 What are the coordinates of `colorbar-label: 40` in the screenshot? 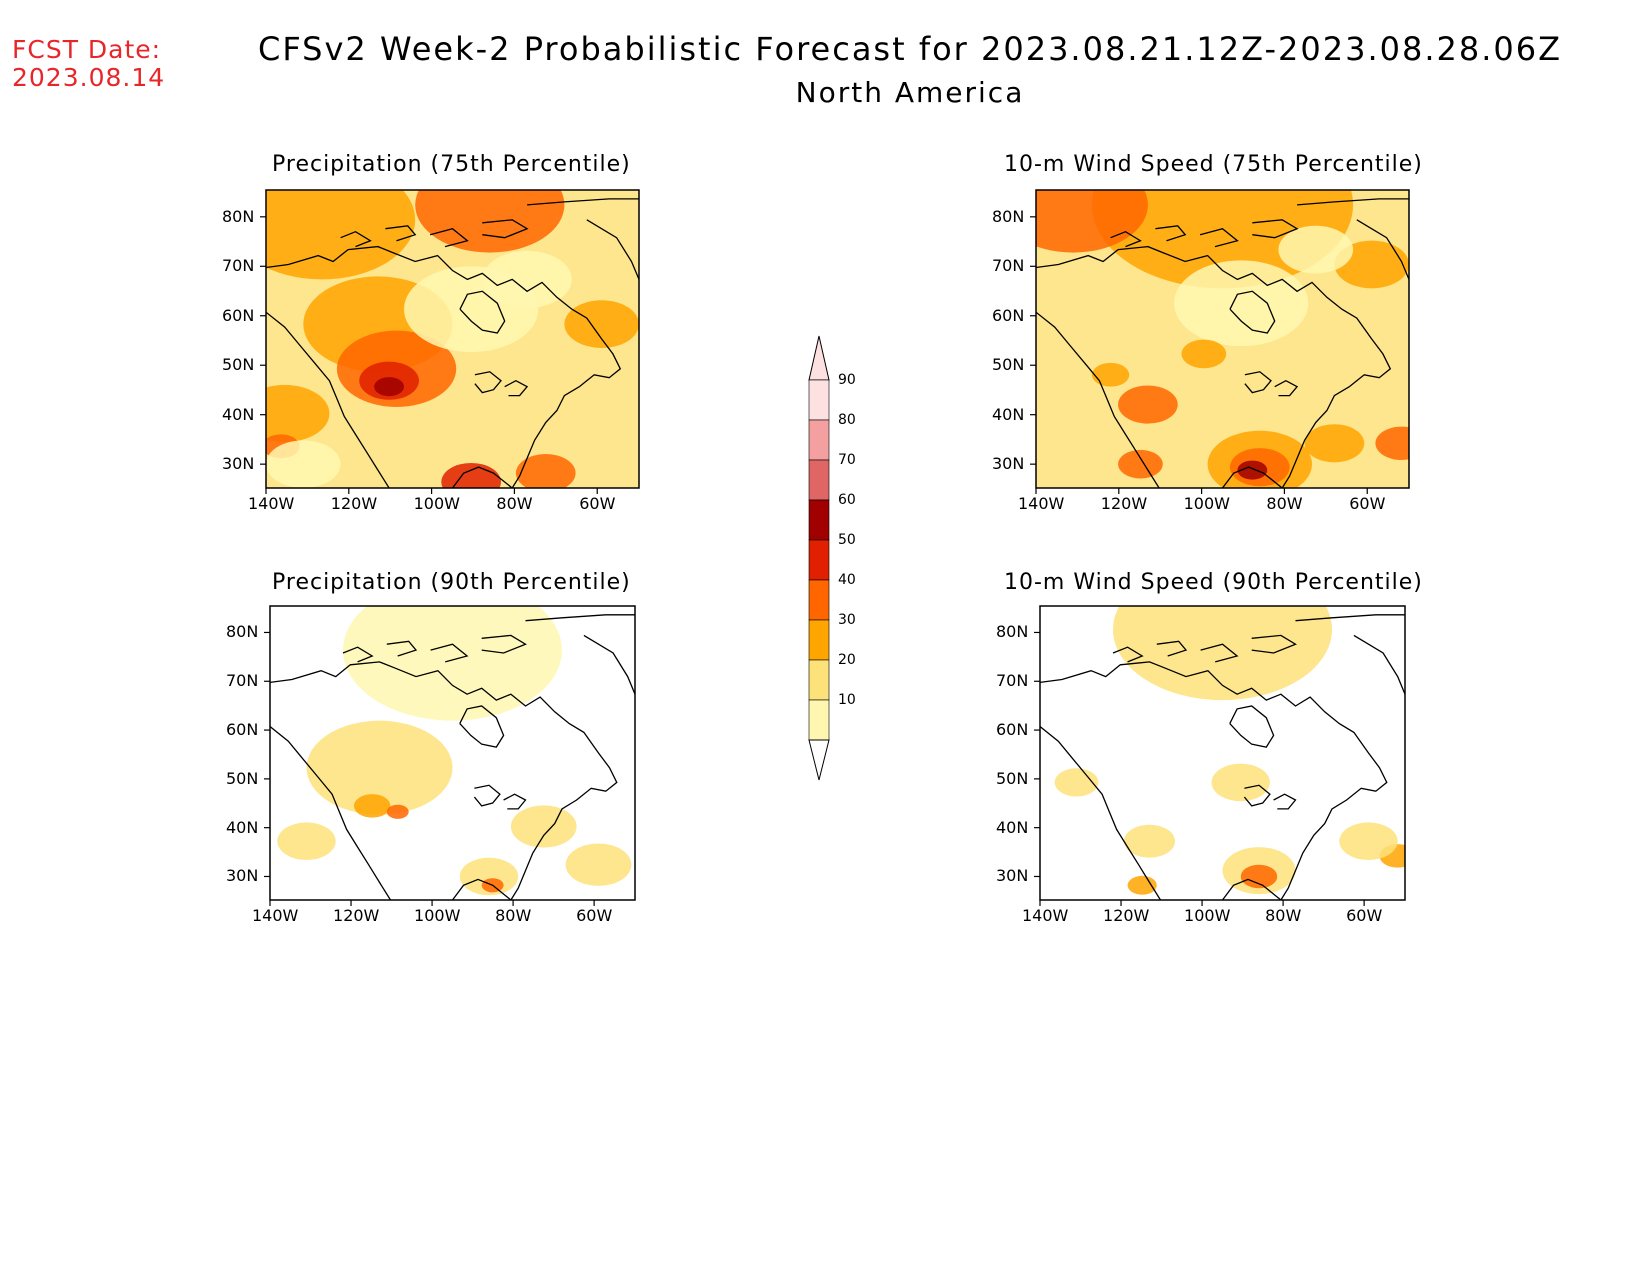 It's located at (847, 580).